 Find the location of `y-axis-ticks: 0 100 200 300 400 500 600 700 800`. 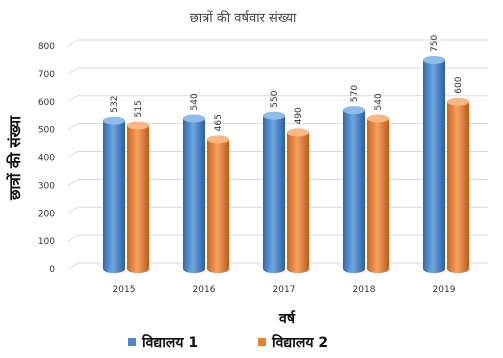

y-axis-ticks: 0 100 200 300 400 500 600 700 800 is located at coordinates (46, 158).